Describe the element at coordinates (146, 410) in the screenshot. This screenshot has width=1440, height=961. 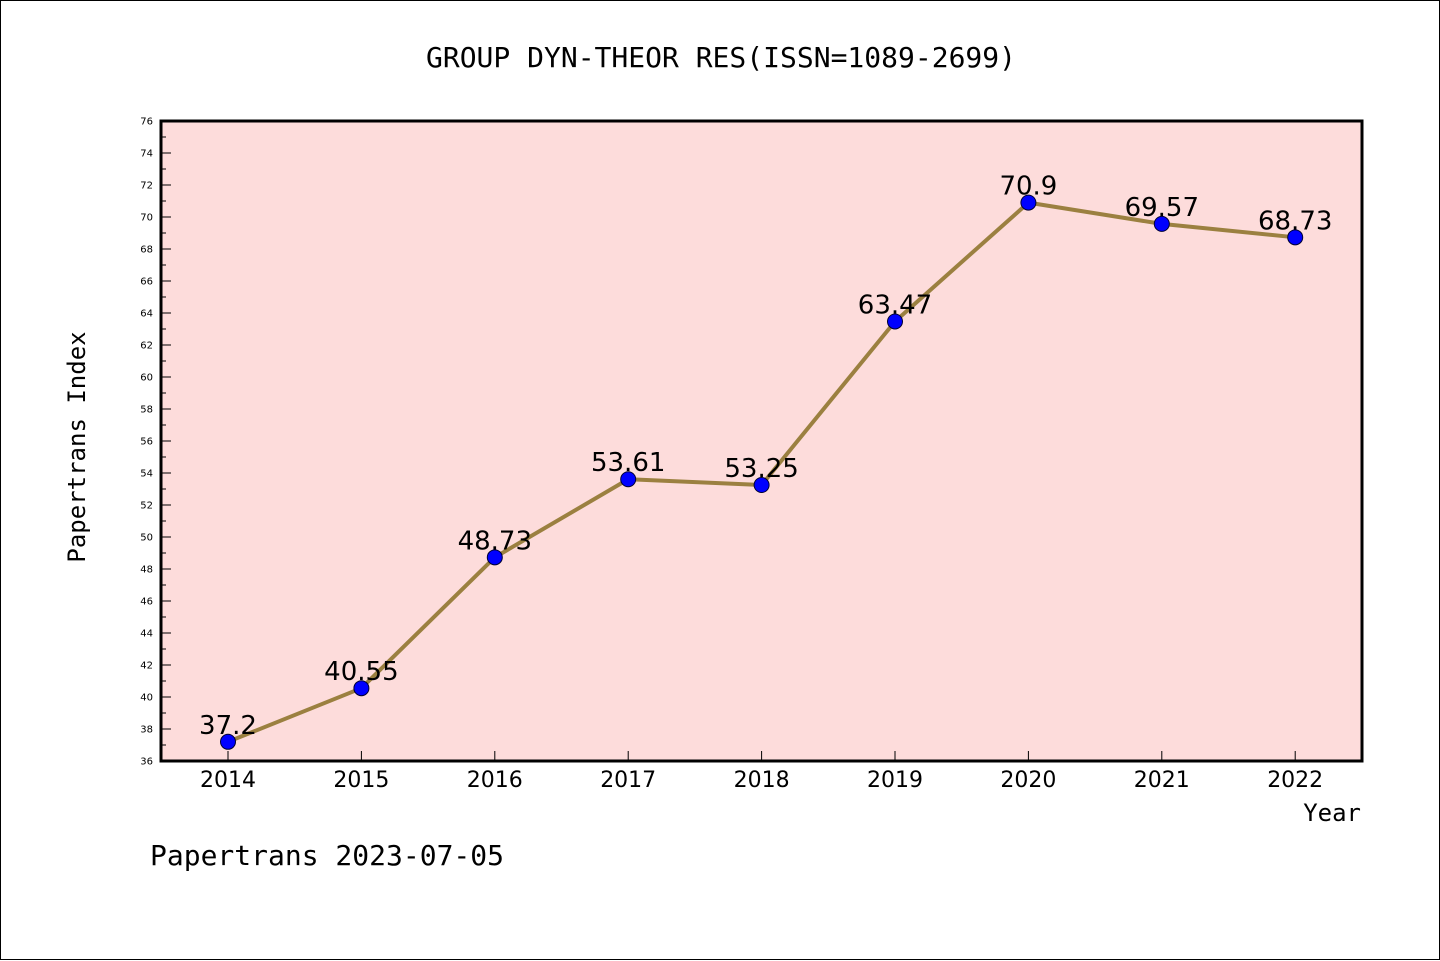
I see `y-tick-label: 58` at that location.